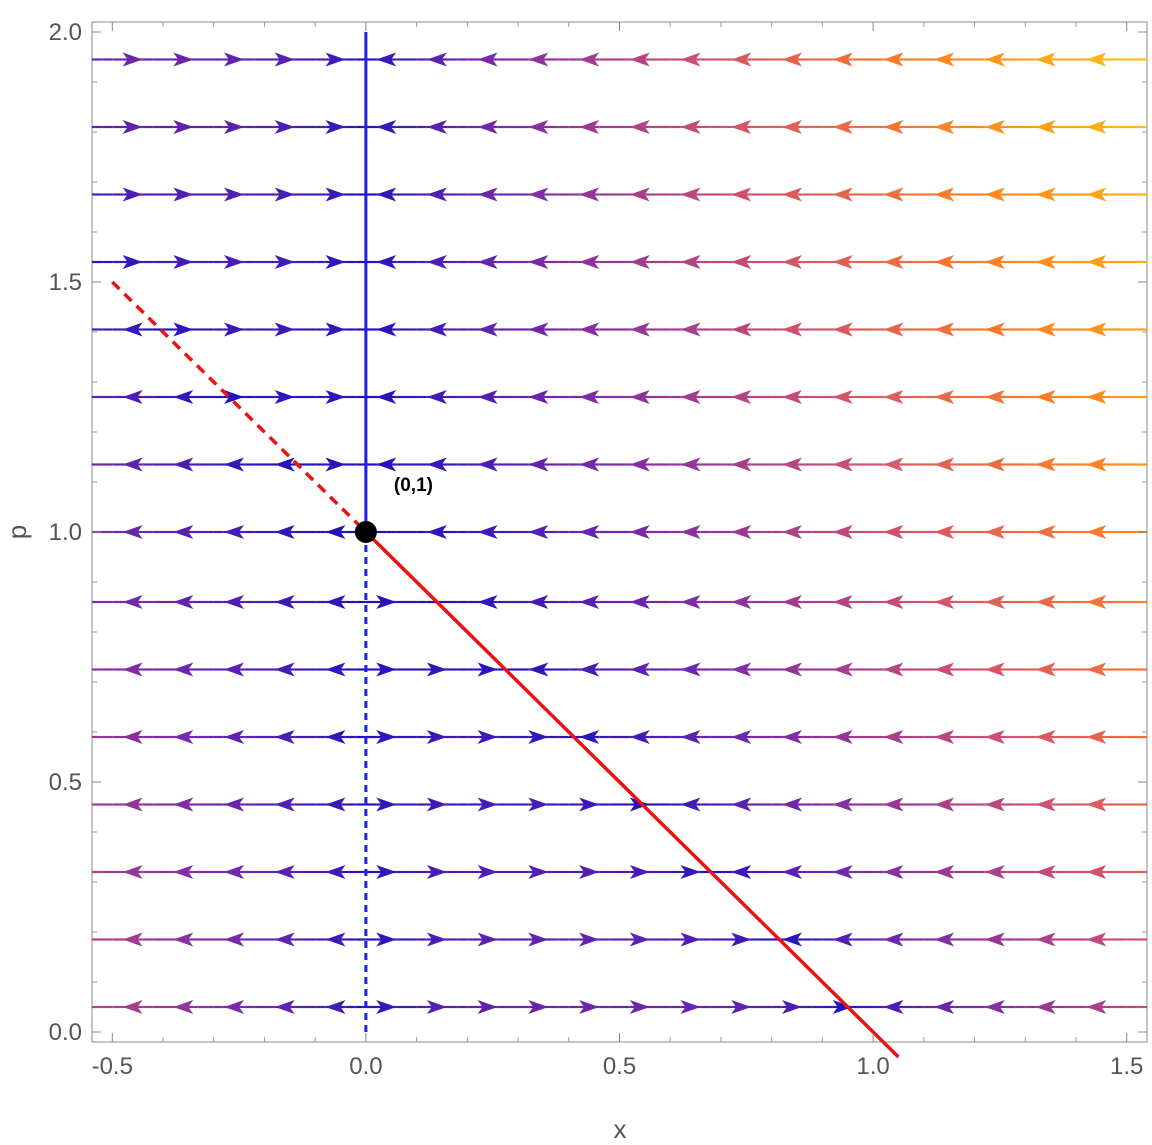 Image resolution: width=1152 pixels, height=1145 pixels. Describe the element at coordinates (619, 1066) in the screenshot. I see `x-tick-label: 0.5` at that location.